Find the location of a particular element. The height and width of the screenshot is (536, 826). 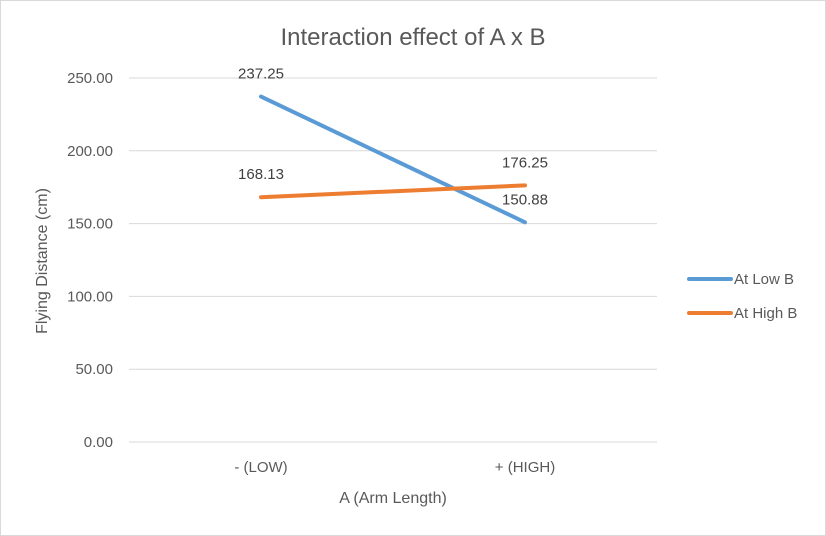

y-tick-label: 150.00 is located at coordinates (90, 224).